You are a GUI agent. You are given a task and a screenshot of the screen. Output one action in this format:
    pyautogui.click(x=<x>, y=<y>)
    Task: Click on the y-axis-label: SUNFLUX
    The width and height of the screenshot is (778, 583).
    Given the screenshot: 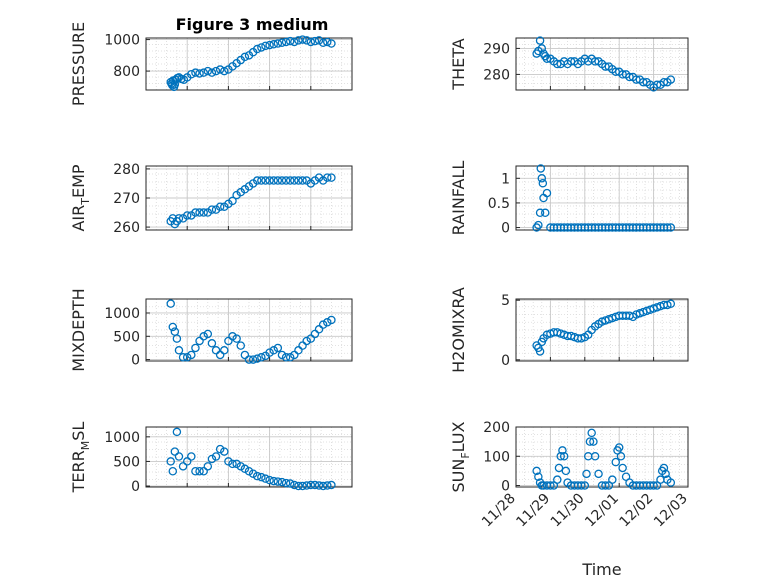 What is the action you would take?
    pyautogui.click(x=460, y=456)
    